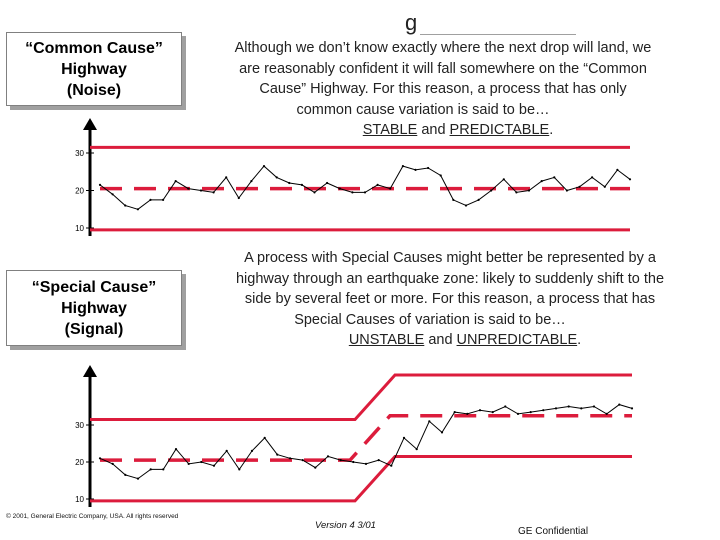 The image size is (720, 540). I want to click on unpredictable-word: UNPREDICTABLE, so click(517, 340).